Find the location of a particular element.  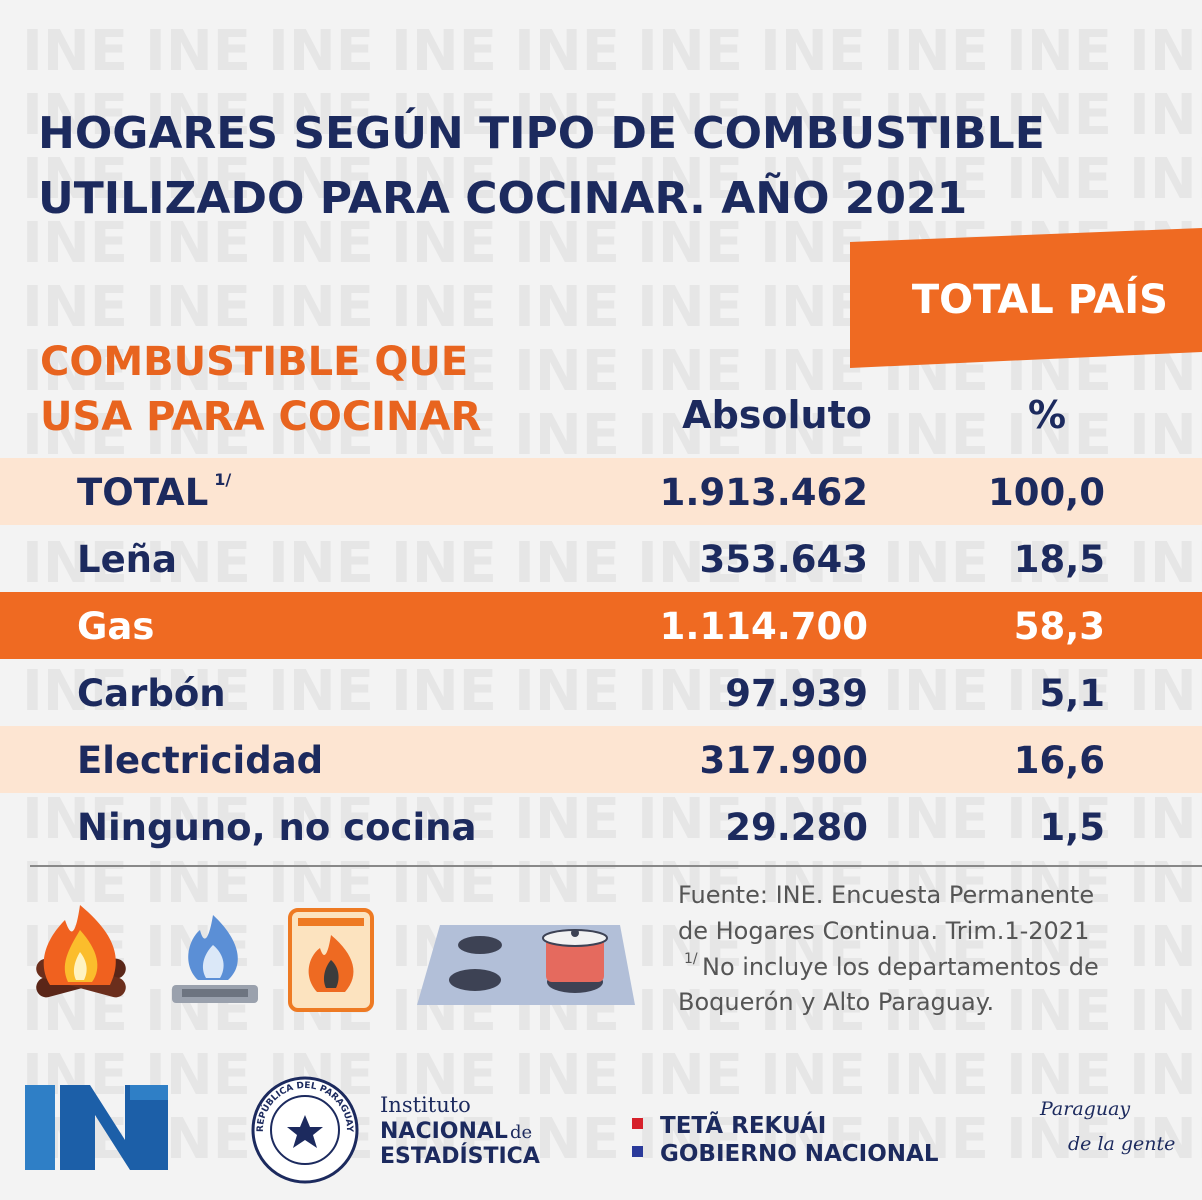

row-note: 1/ is located at coordinates (222, 479).